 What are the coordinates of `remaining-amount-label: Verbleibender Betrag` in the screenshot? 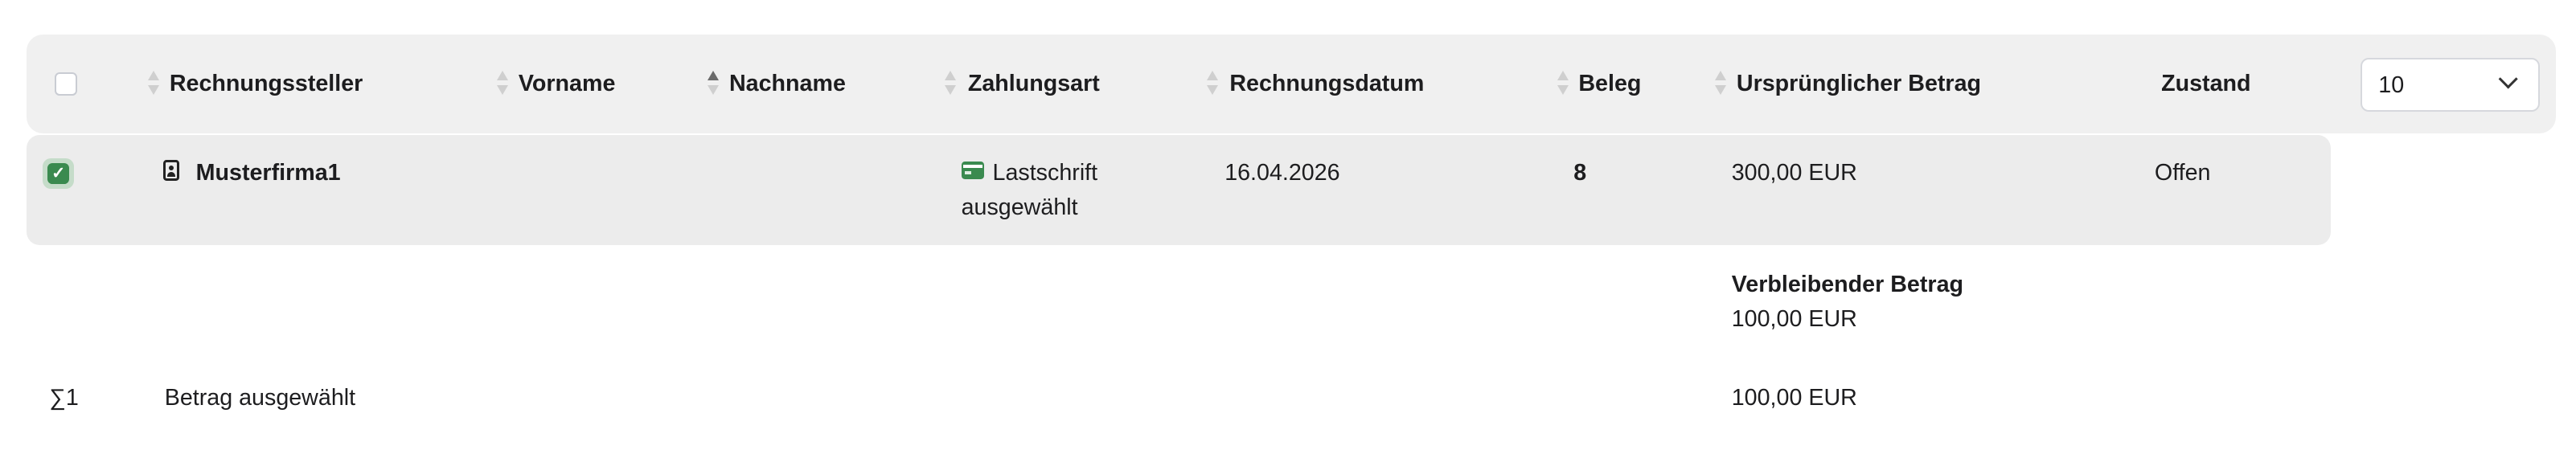 It's located at (1848, 284).